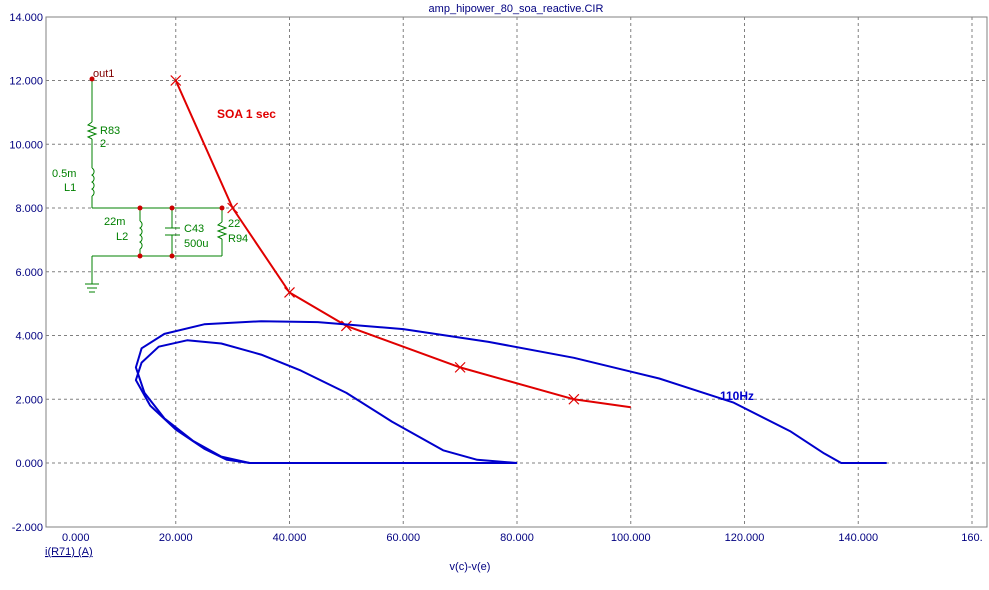  I want to click on x-tick-label: 120.000, so click(745, 538).